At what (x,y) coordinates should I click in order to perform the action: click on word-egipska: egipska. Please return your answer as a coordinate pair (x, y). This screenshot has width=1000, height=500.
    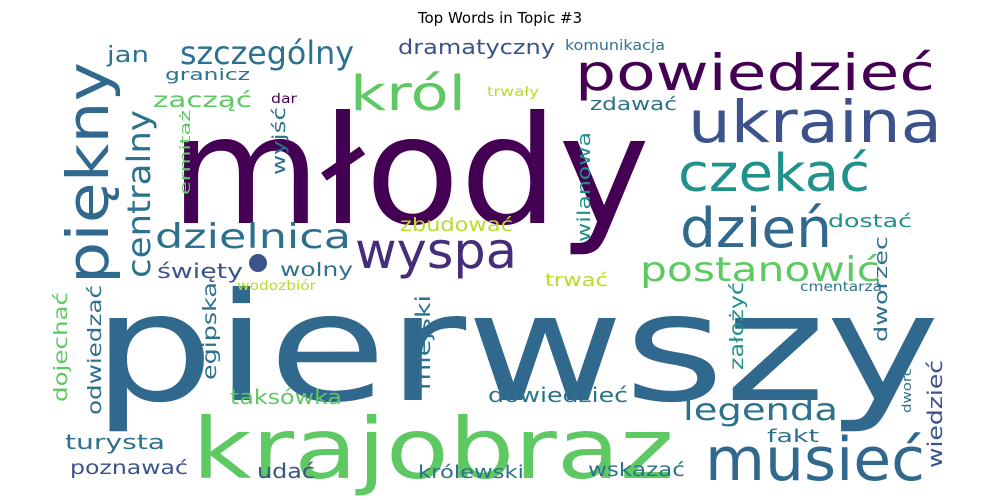
    Looking at the image, I should click on (210, 331).